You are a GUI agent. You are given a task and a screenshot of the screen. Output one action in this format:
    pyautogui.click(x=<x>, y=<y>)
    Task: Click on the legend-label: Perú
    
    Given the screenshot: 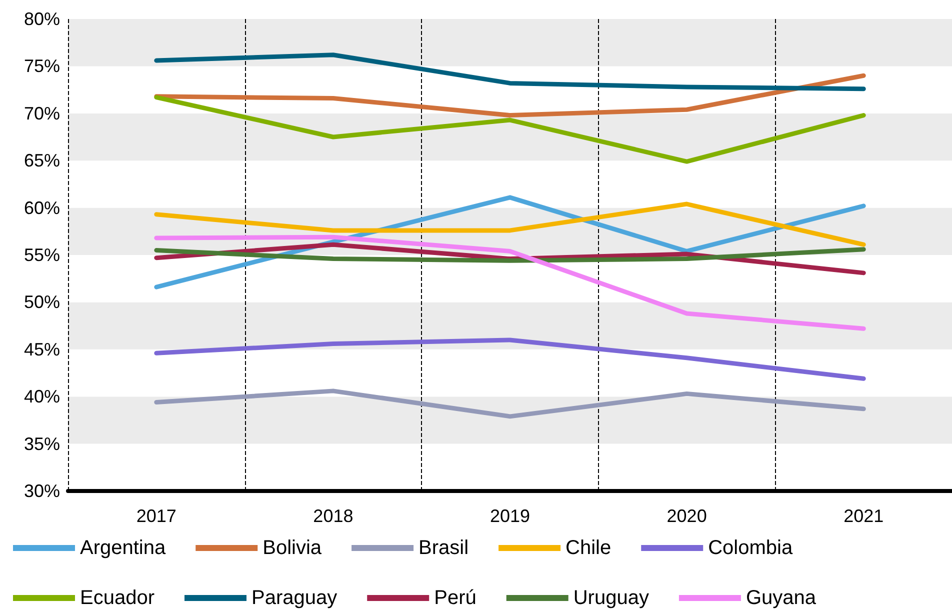 What is the action you would take?
    pyautogui.click(x=455, y=598)
    